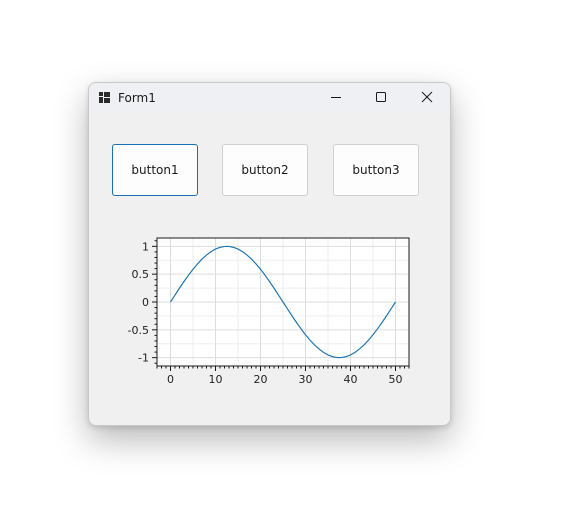 The width and height of the screenshot is (565, 521). Describe the element at coordinates (138, 330) in the screenshot. I see `y-tick-label: -0.5` at that location.